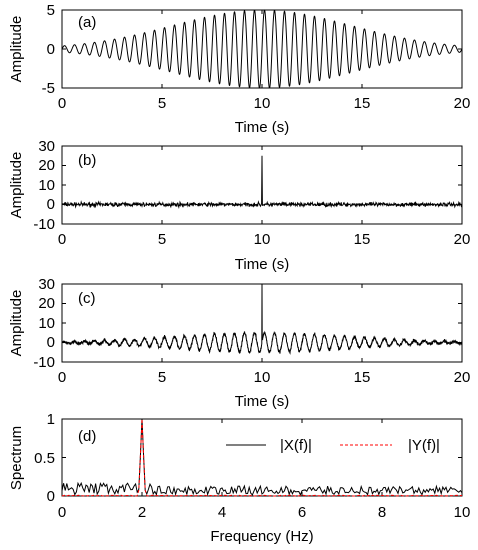 Image resolution: width=478 pixels, height=550 pixels. I want to click on panel-a-xtick-label: 10, so click(262, 103).